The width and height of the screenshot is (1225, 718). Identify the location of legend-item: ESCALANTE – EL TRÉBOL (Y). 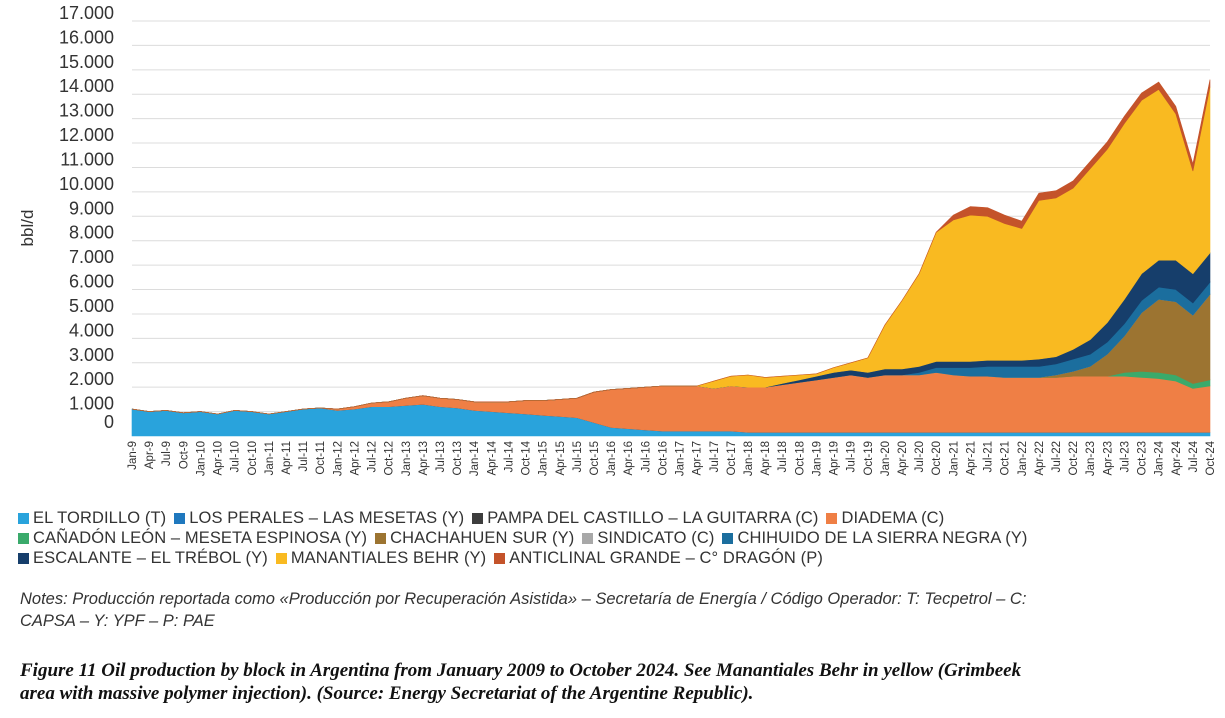
(143, 558).